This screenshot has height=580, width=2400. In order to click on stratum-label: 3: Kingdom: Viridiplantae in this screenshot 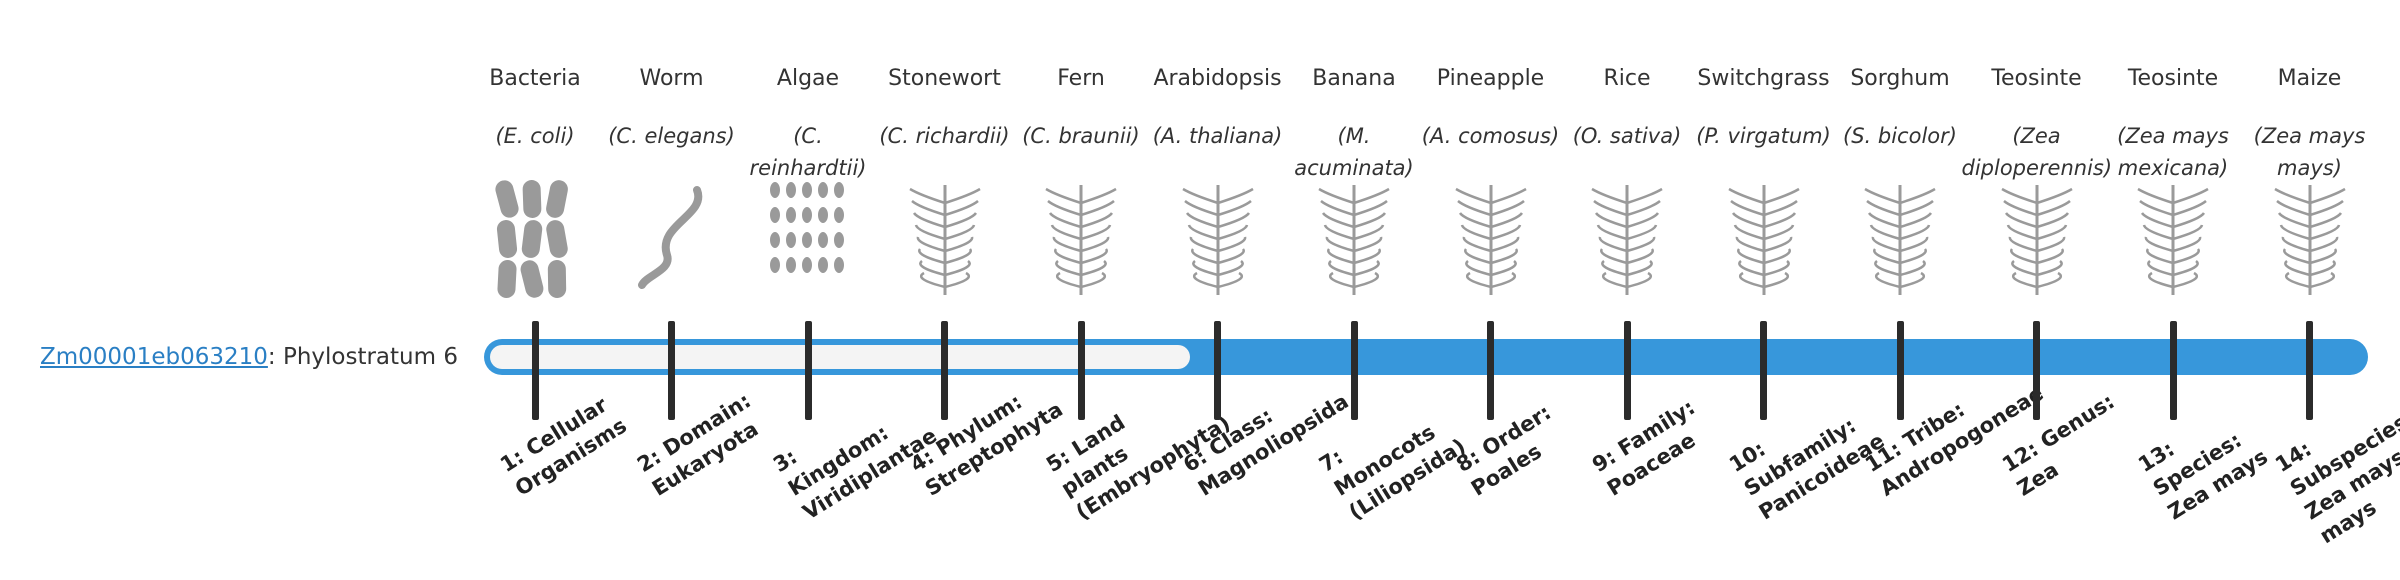, I will do `click(855, 472)`.